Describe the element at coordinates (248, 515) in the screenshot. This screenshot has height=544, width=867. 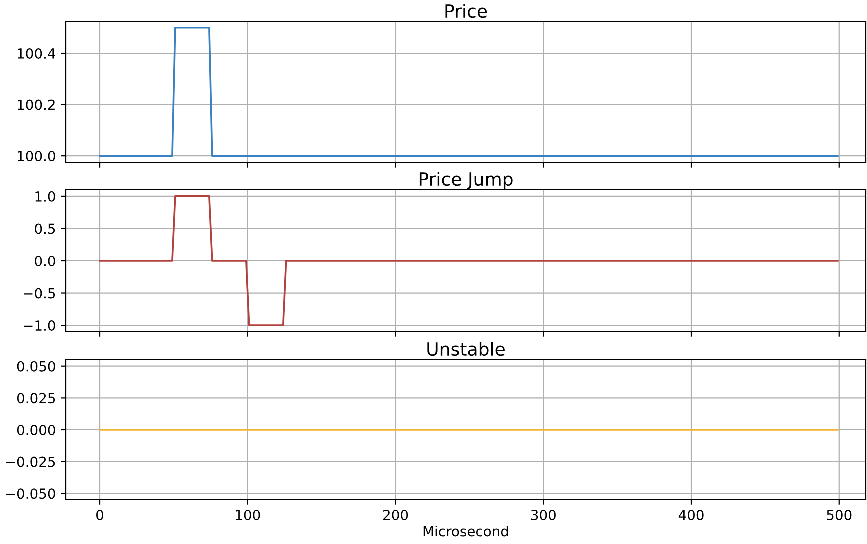
I see `x-tick-label: 100` at that location.